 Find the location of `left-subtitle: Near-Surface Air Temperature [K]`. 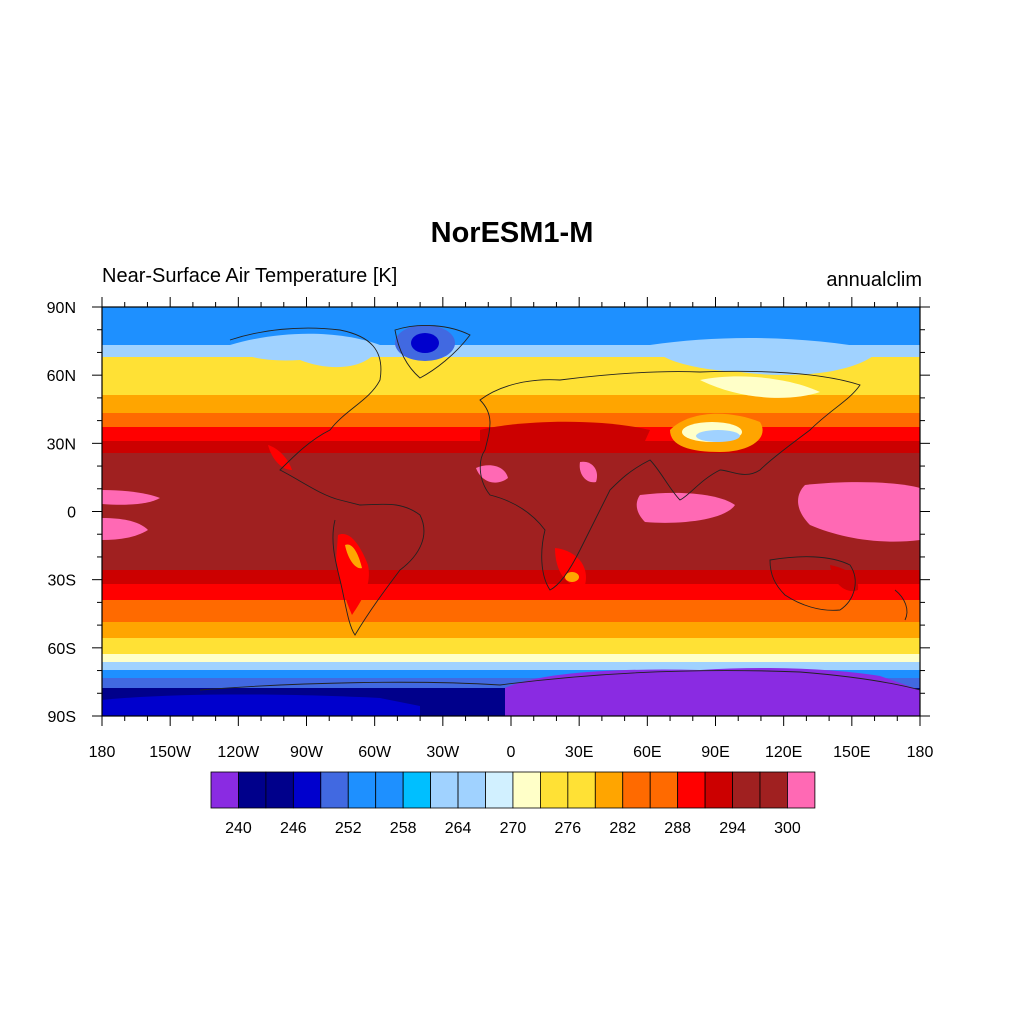

left-subtitle: Near-Surface Air Temperature [K] is located at coordinates (249, 276).